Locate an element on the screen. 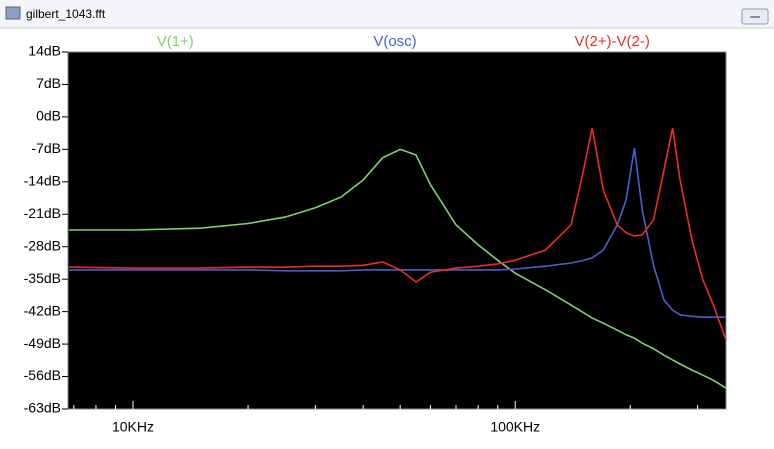  legend-label: V(1+) is located at coordinates (175, 41).